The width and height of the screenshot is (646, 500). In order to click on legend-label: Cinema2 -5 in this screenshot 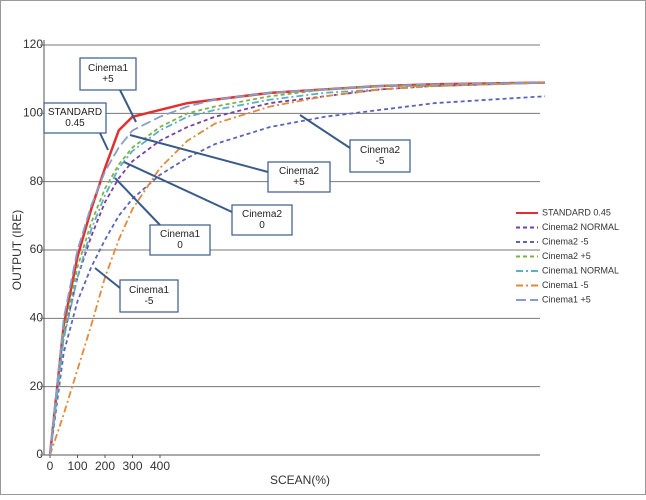, I will do `click(565, 241)`.